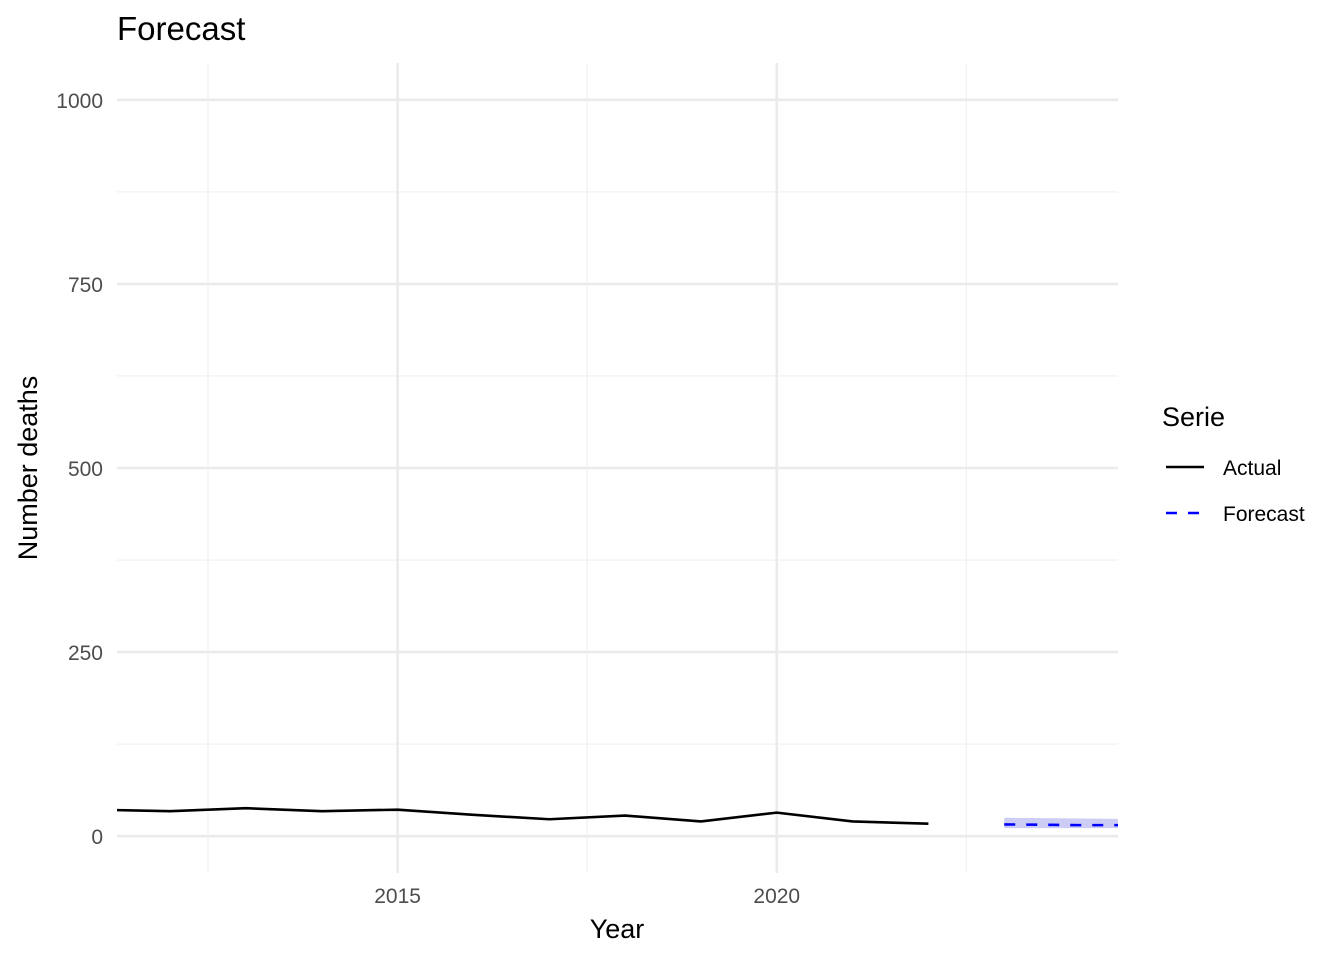 The width and height of the screenshot is (1344, 960). What do you see at coordinates (181, 28) in the screenshot?
I see `chart-title: Forecast` at bounding box center [181, 28].